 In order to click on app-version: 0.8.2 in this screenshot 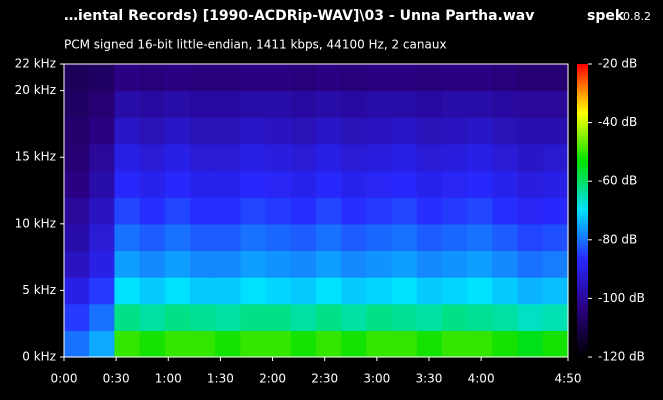, I will do `click(637, 16)`.